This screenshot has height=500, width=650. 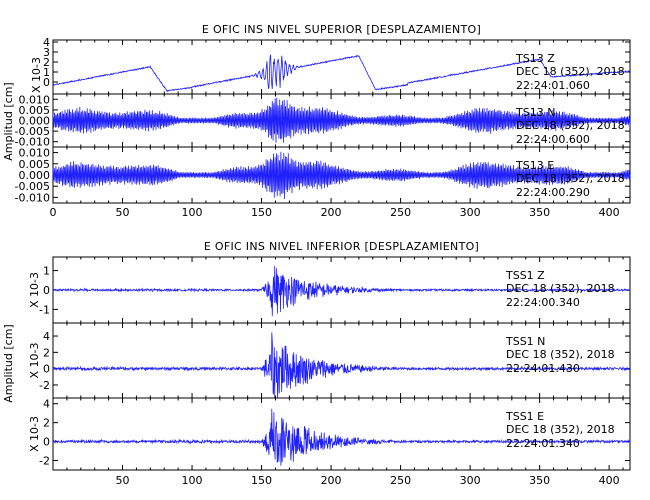 What do you see at coordinates (553, 139) in the screenshot?
I see `event-time: 22:24:00.600` at bounding box center [553, 139].